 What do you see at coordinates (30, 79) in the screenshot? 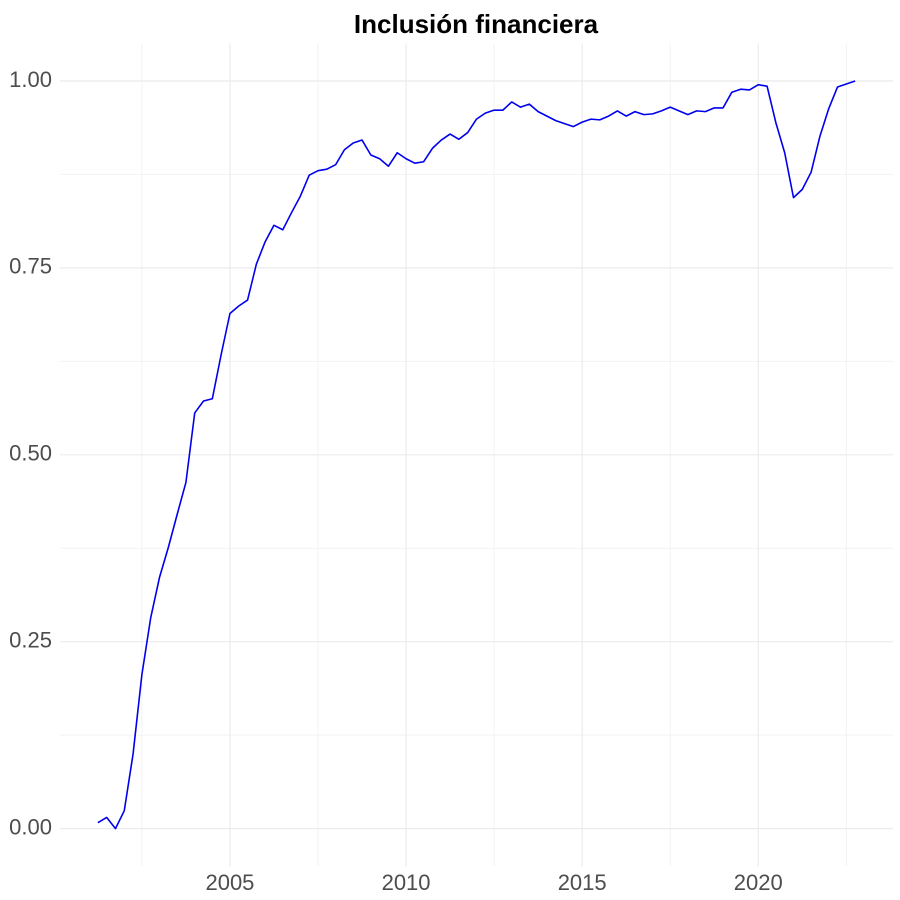
I see `y-tick-label: 1.00` at bounding box center [30, 79].